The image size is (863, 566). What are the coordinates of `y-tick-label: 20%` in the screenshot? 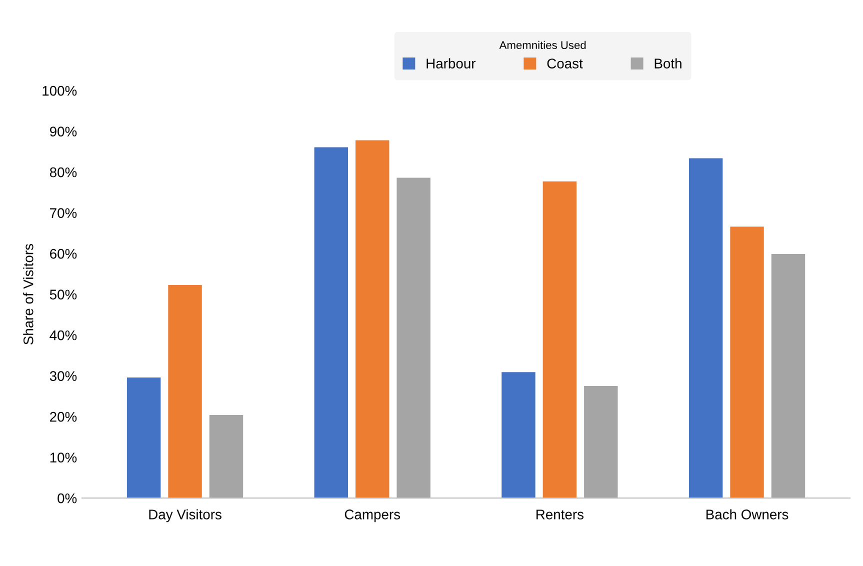 It's located at (63, 417).